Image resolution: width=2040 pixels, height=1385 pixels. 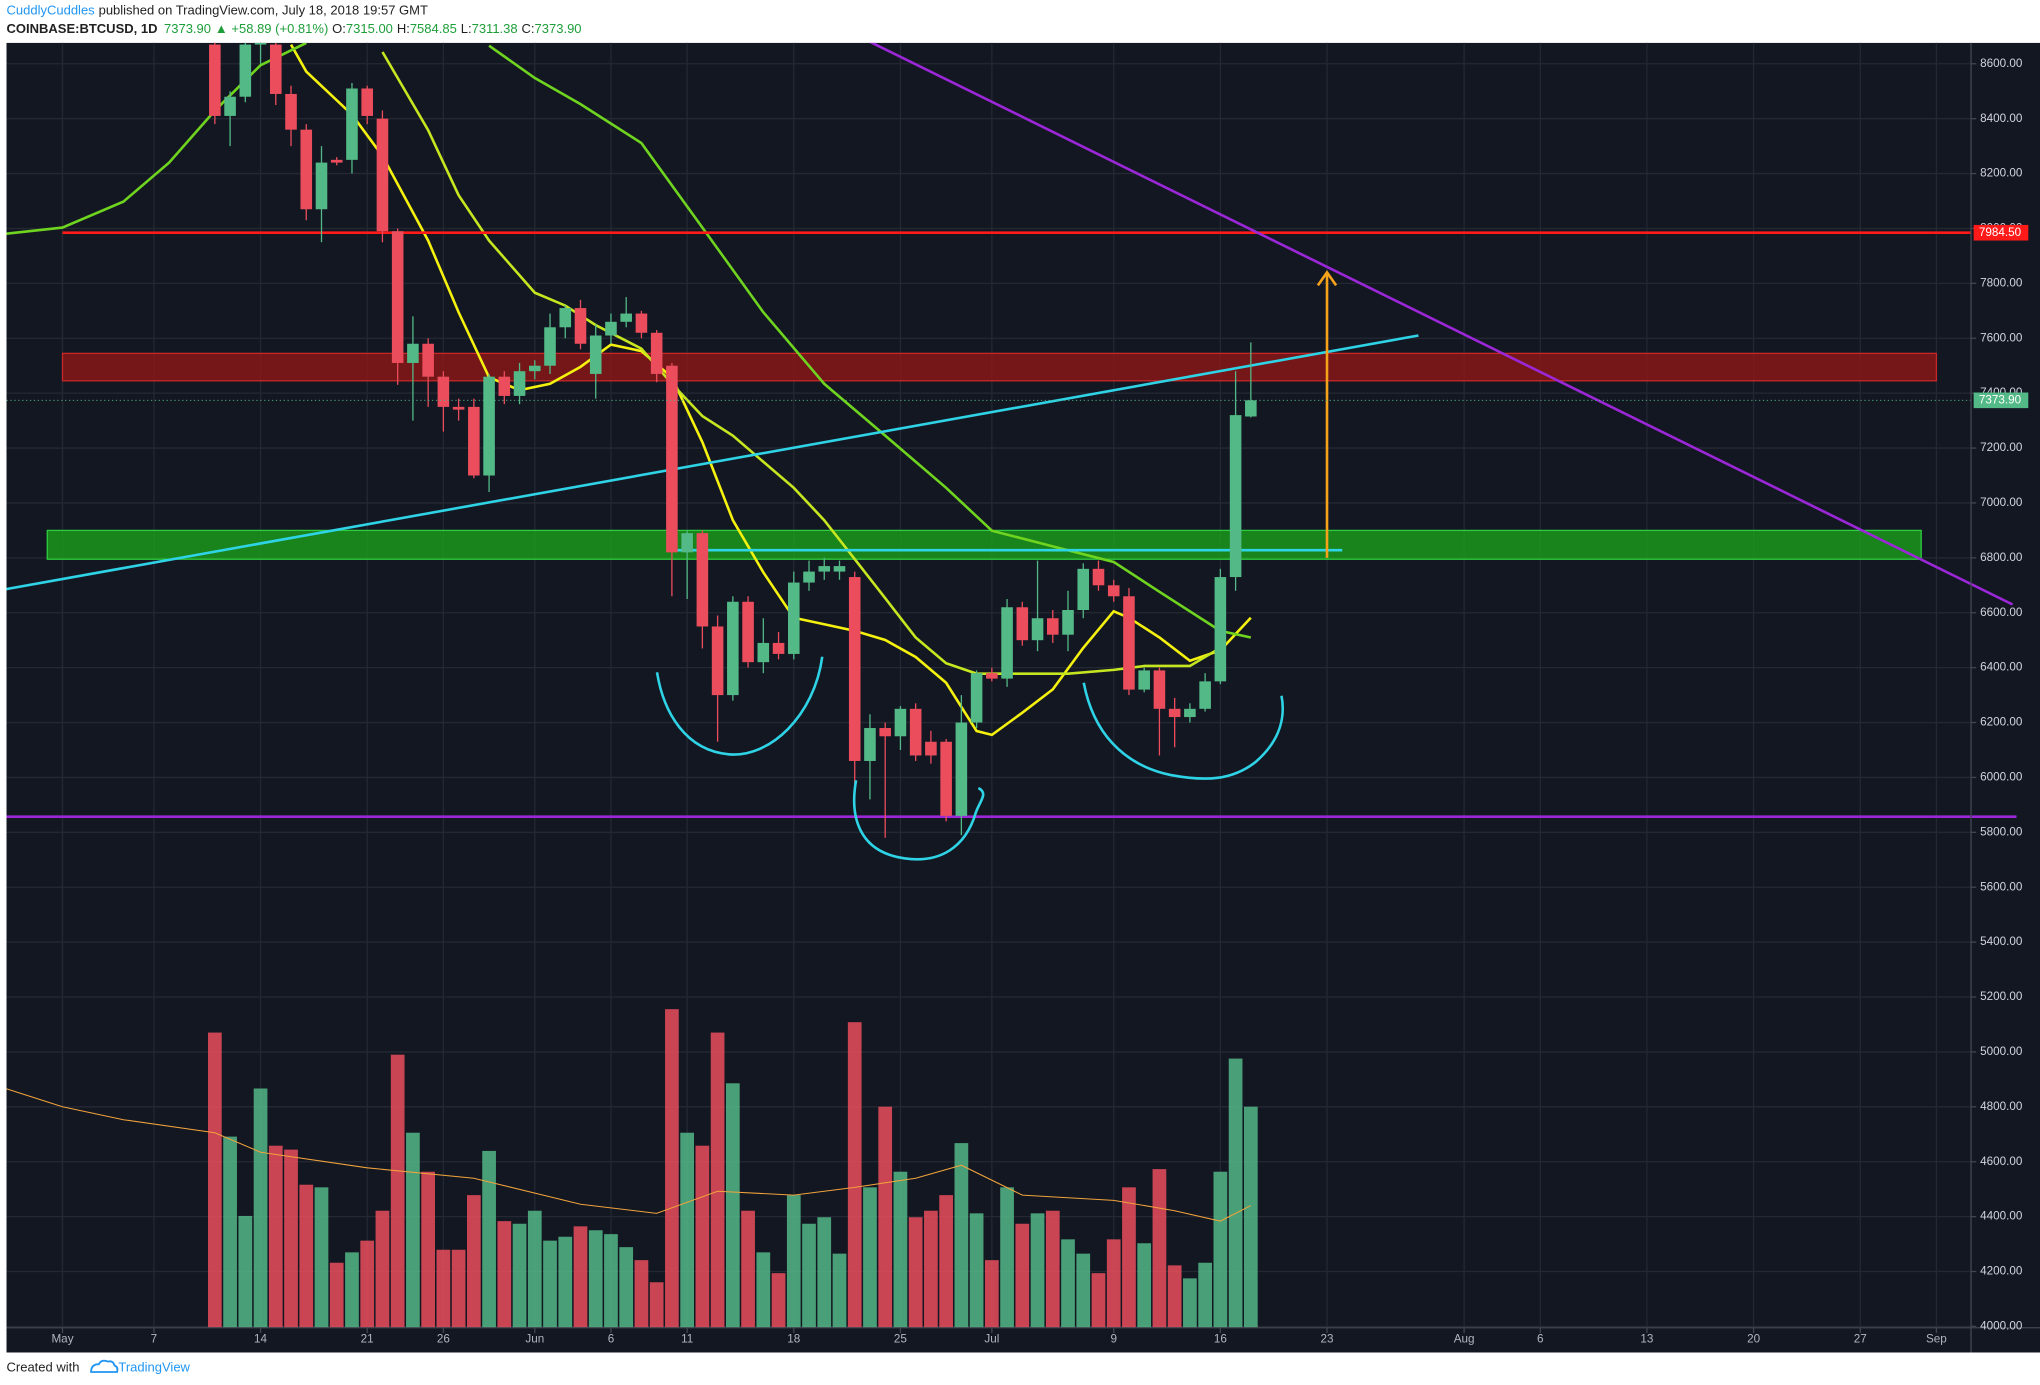 What do you see at coordinates (2001, 282) in the screenshot?
I see `y-tick-label: 7800.00` at bounding box center [2001, 282].